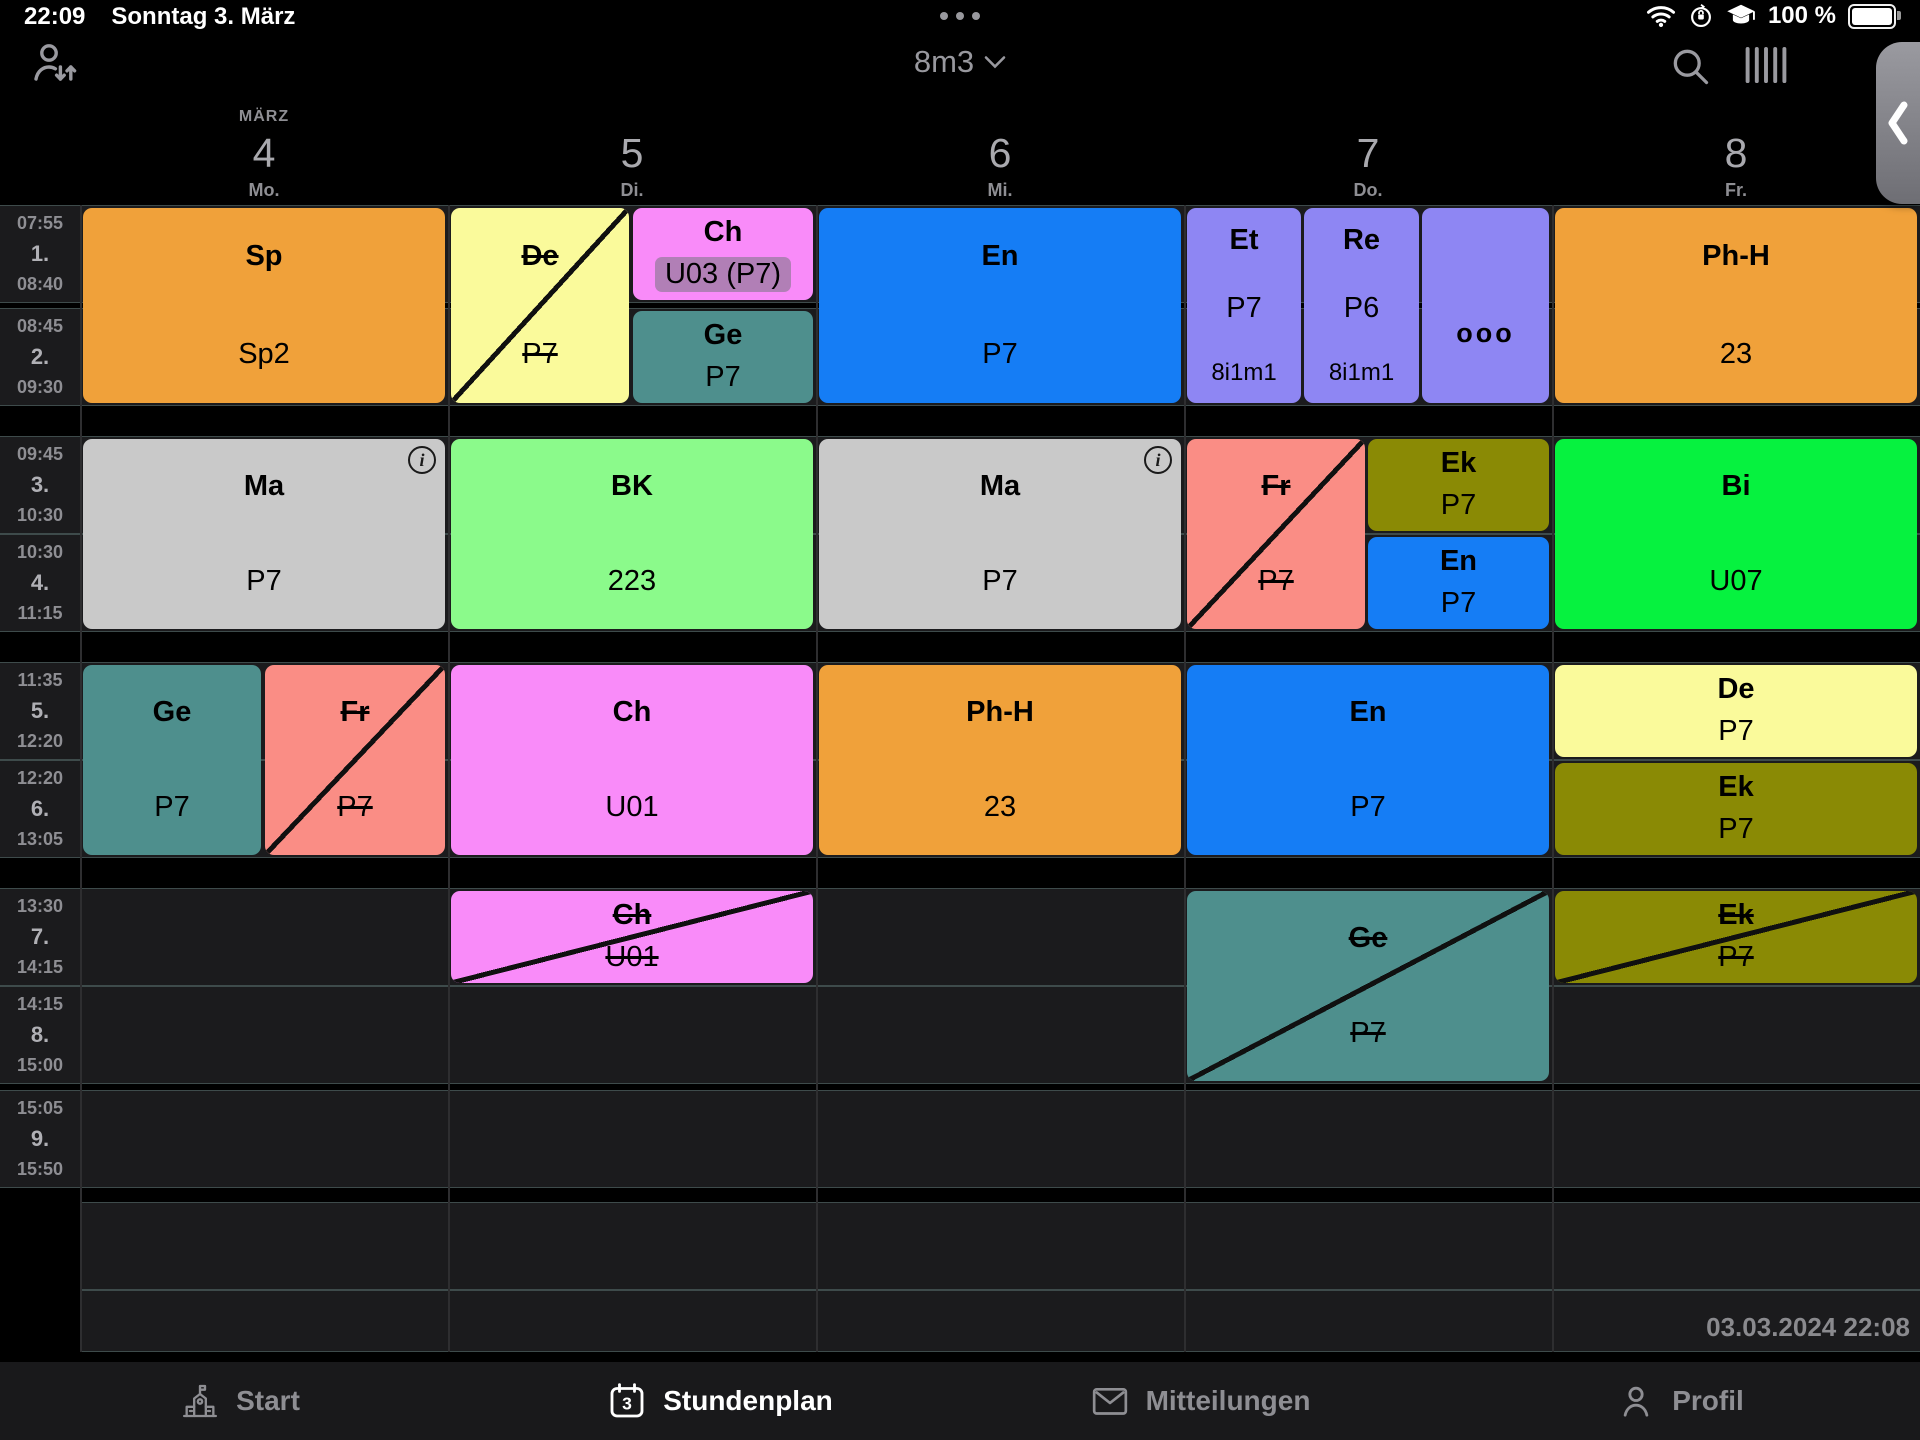 The height and width of the screenshot is (1440, 1920). I want to click on month-label: MÄRZ, so click(264, 116).